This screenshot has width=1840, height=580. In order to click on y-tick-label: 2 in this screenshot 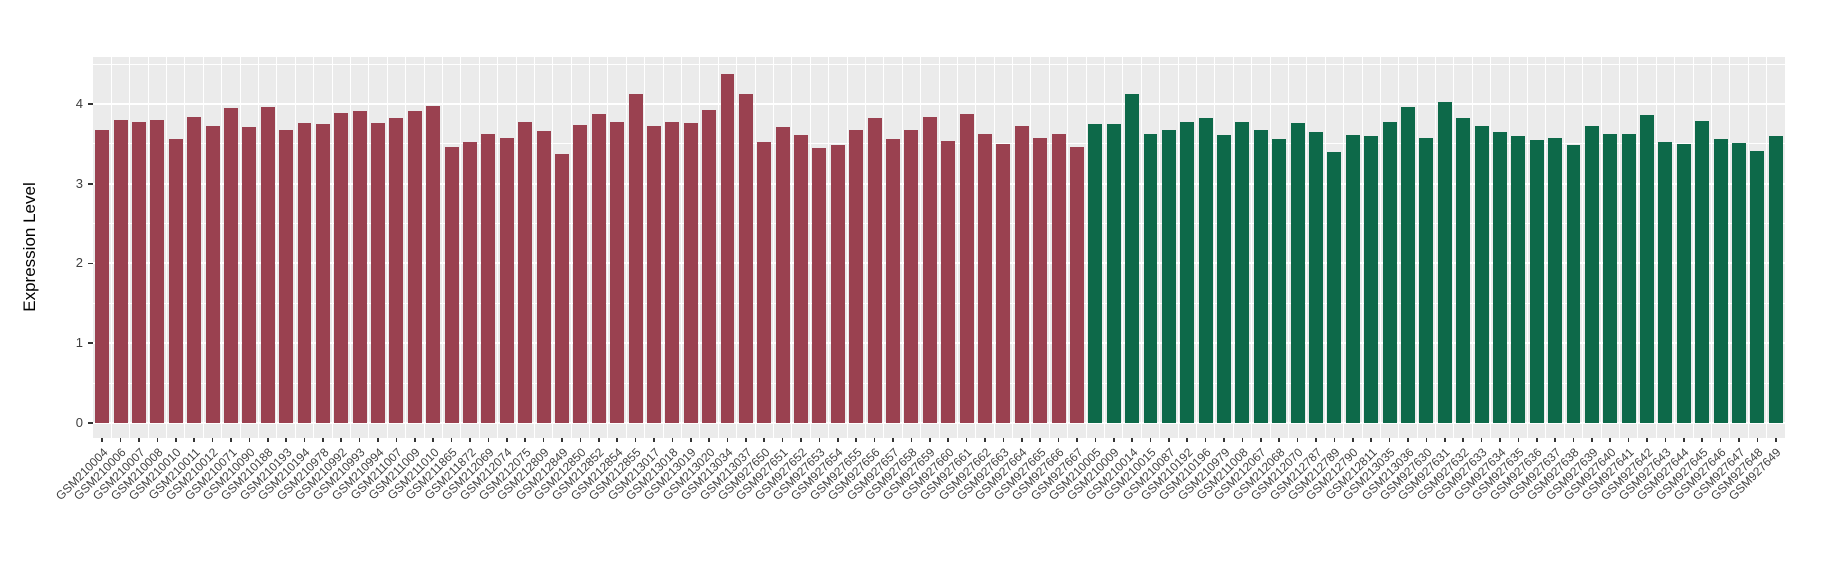, I will do `click(79, 263)`.